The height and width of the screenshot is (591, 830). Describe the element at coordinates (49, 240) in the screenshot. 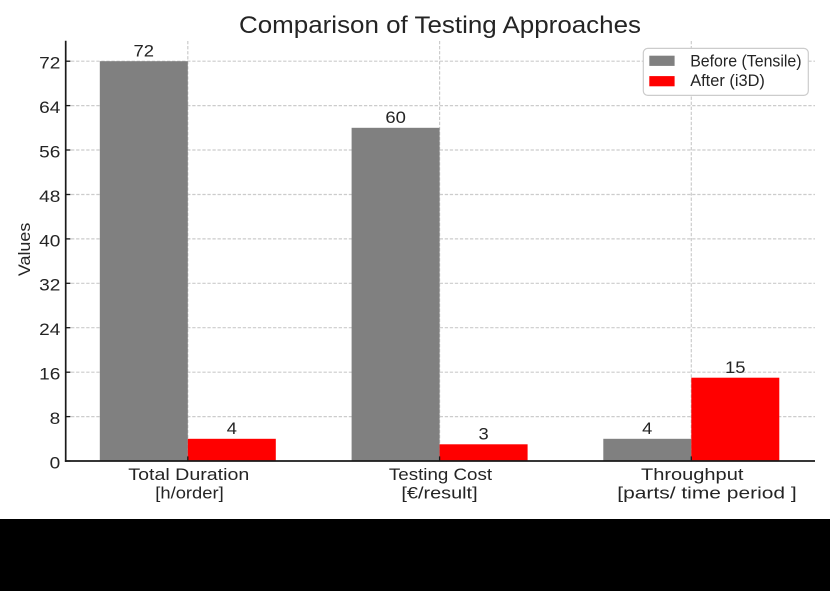

I see `svg-text: 40` at that location.